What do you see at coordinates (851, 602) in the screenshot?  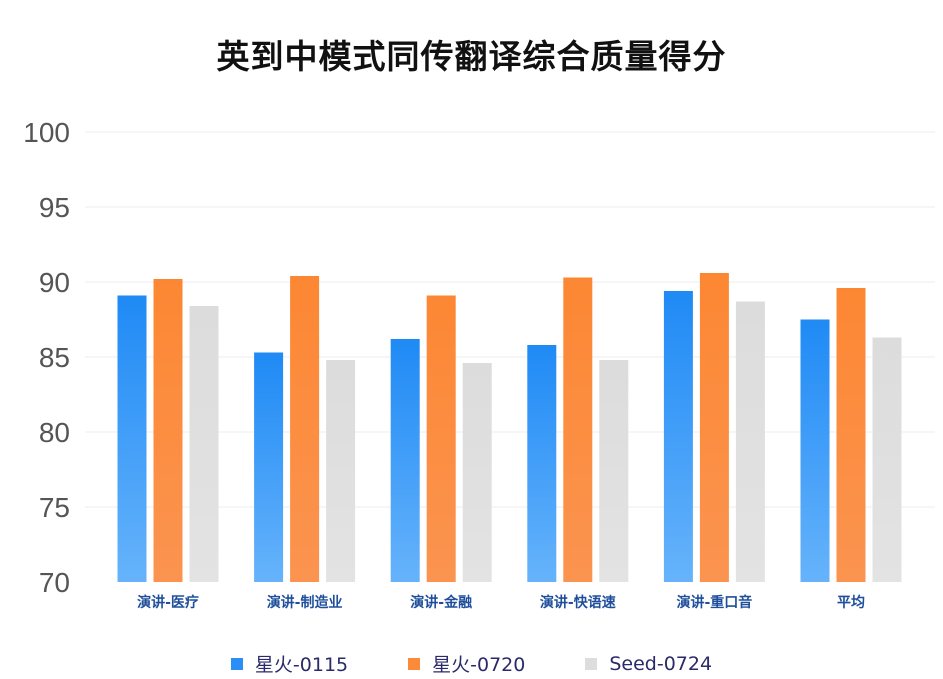 I see `x-tick-label: 平均` at bounding box center [851, 602].